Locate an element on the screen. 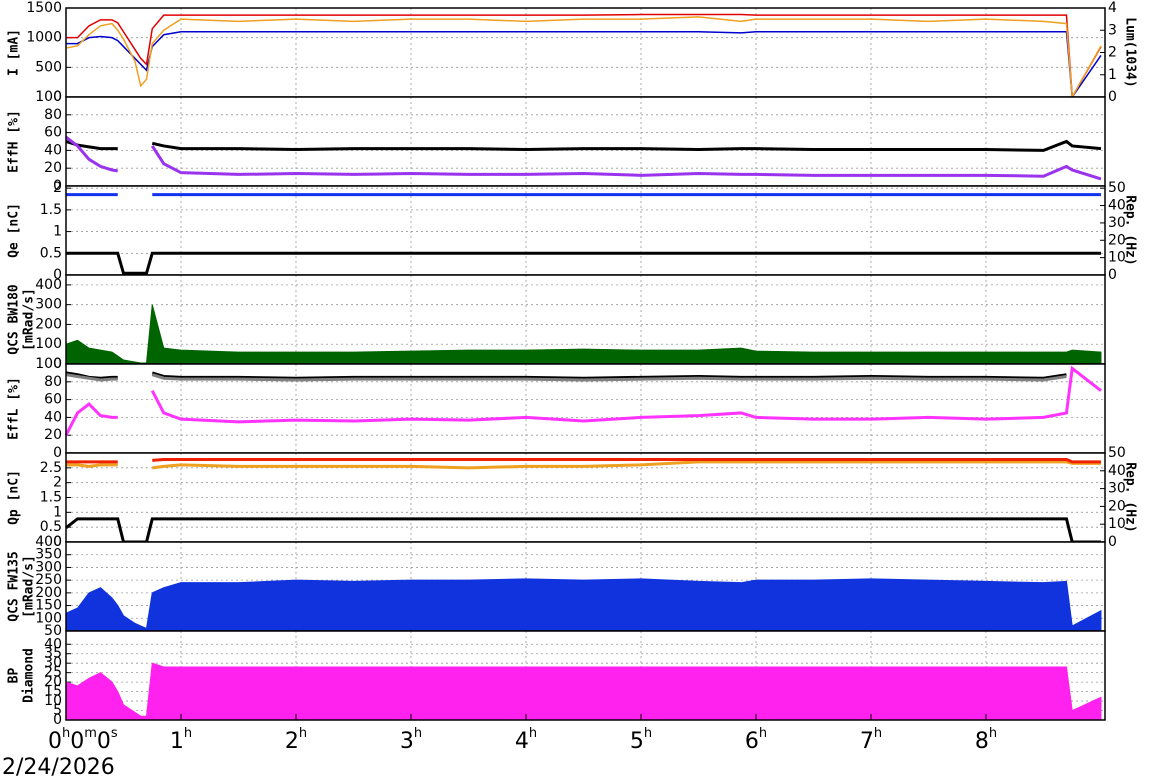  y-tick-label: 5 is located at coordinates (57, 711).